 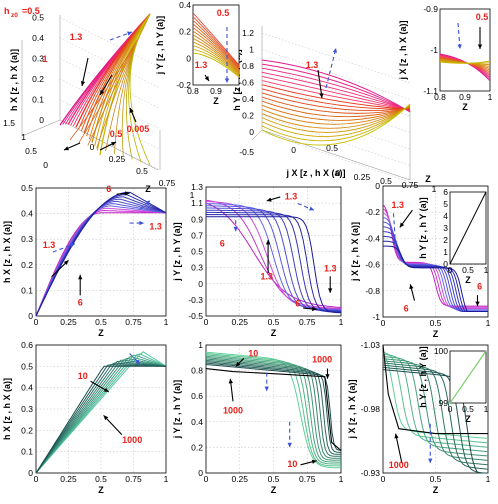 What do you see at coordinates (376, 317) in the screenshot?
I see `y-tick-label: -1` at bounding box center [376, 317].